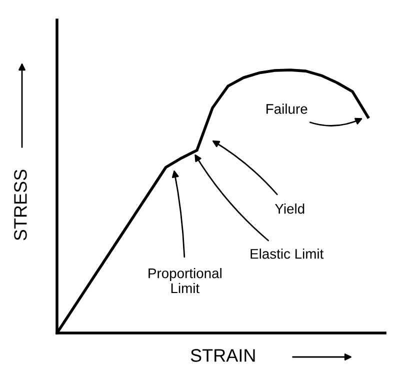 This screenshot has height=380, width=409. Describe the element at coordinates (222, 355) in the screenshot. I see `x-axis-title: STRAIN` at that location.